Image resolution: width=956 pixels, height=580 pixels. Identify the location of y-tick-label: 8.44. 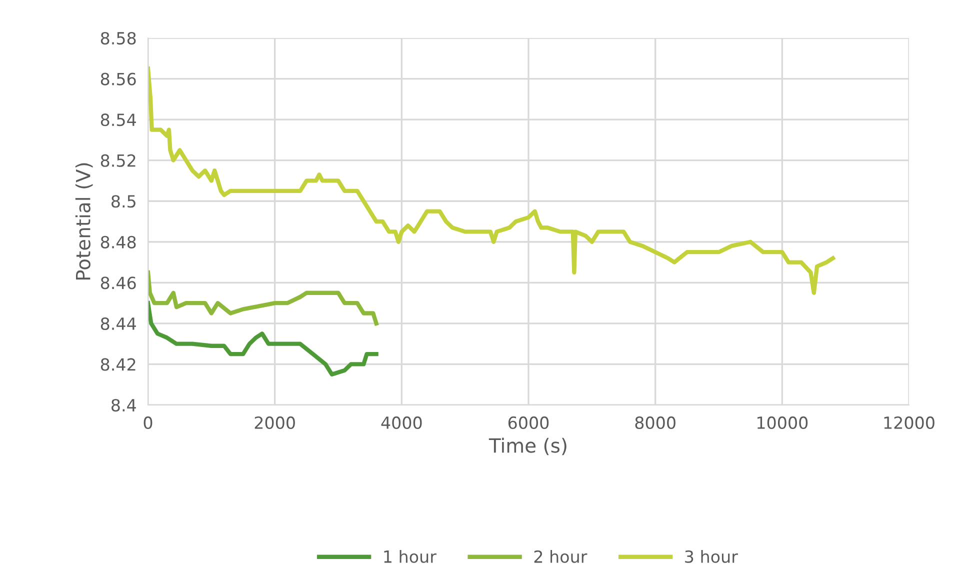
(118, 323).